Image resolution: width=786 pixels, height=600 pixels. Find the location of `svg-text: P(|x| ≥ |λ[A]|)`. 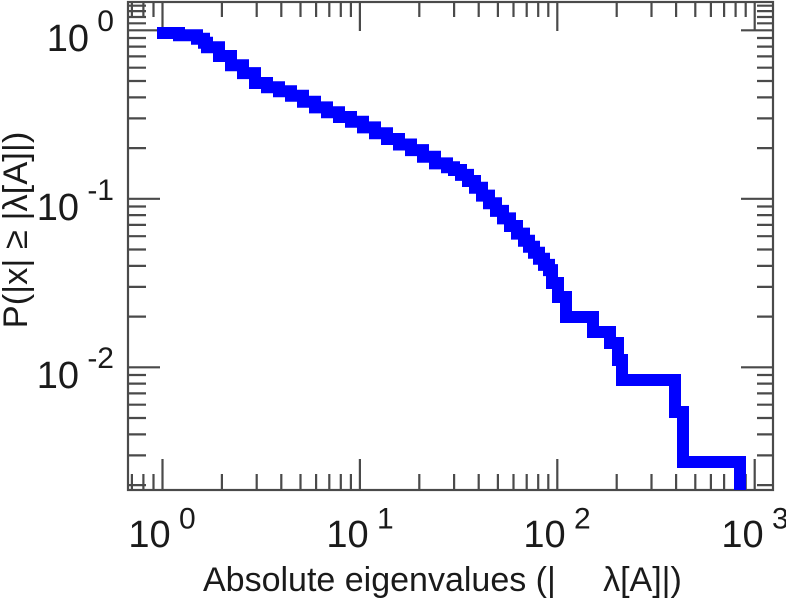

svg-text: P(|x| ≥ |λ[A]|) is located at coordinates (17, 230).